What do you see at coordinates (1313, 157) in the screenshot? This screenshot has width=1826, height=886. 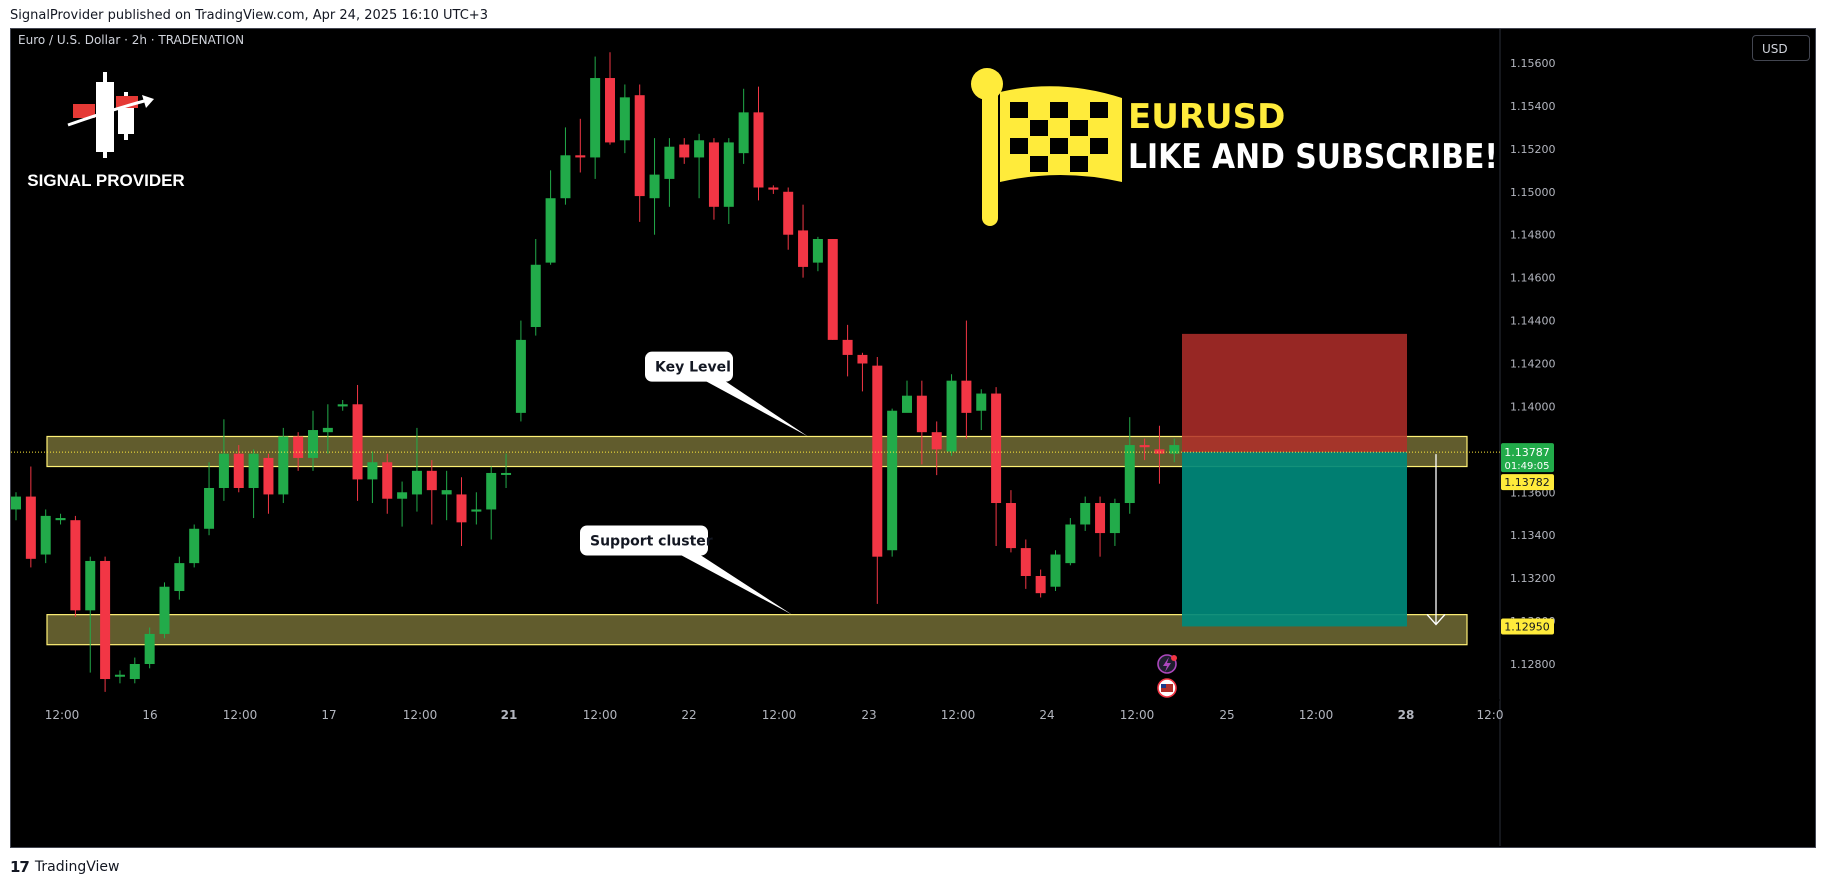 I see `subscribe-heading: LIKE AND SUBSCRIBE!` at bounding box center [1313, 157].